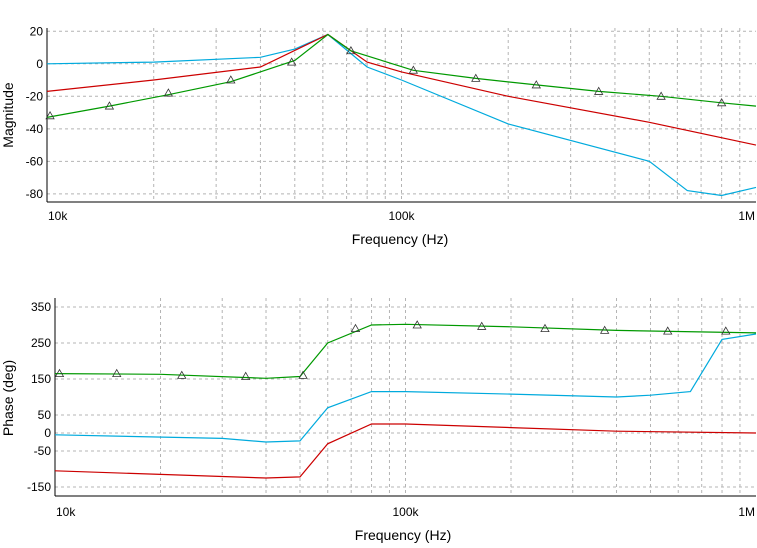  Describe the element at coordinates (403, 535) in the screenshot. I see `phase-x-axis-label: Frequency (Hz)` at that location.